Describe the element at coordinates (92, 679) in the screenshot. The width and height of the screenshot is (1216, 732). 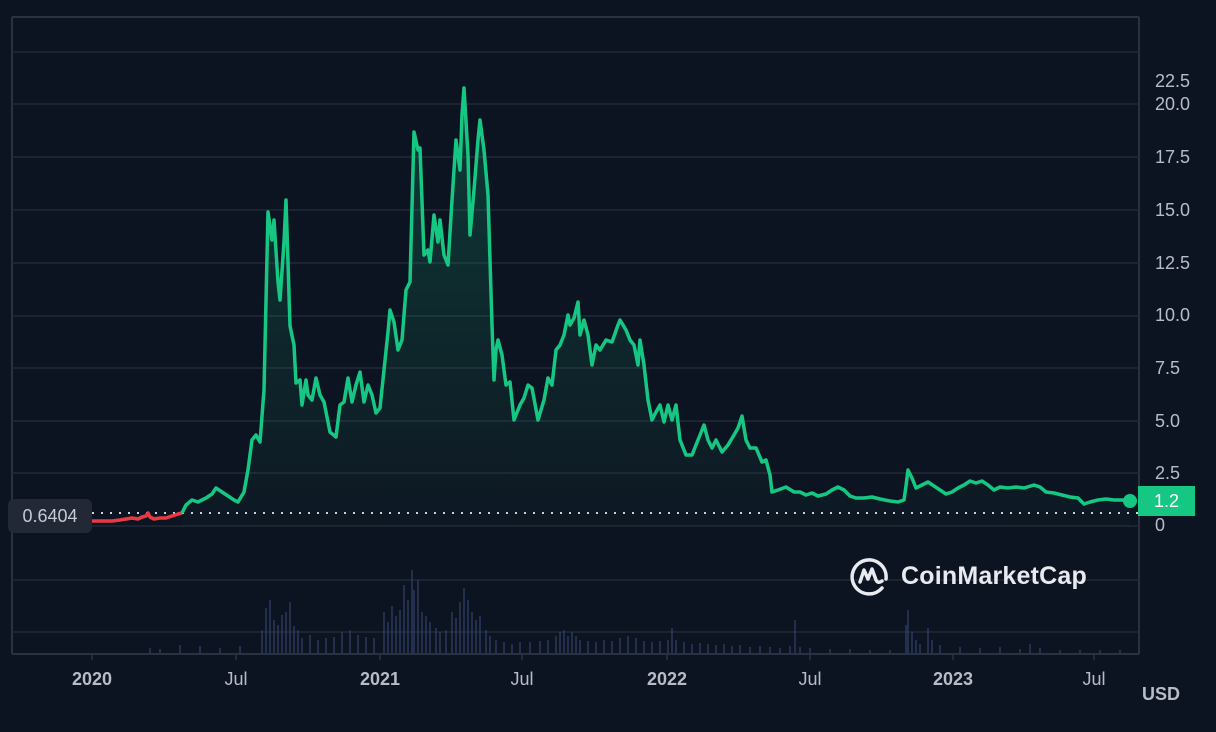
I see `x-tick-label: 2020` at that location.